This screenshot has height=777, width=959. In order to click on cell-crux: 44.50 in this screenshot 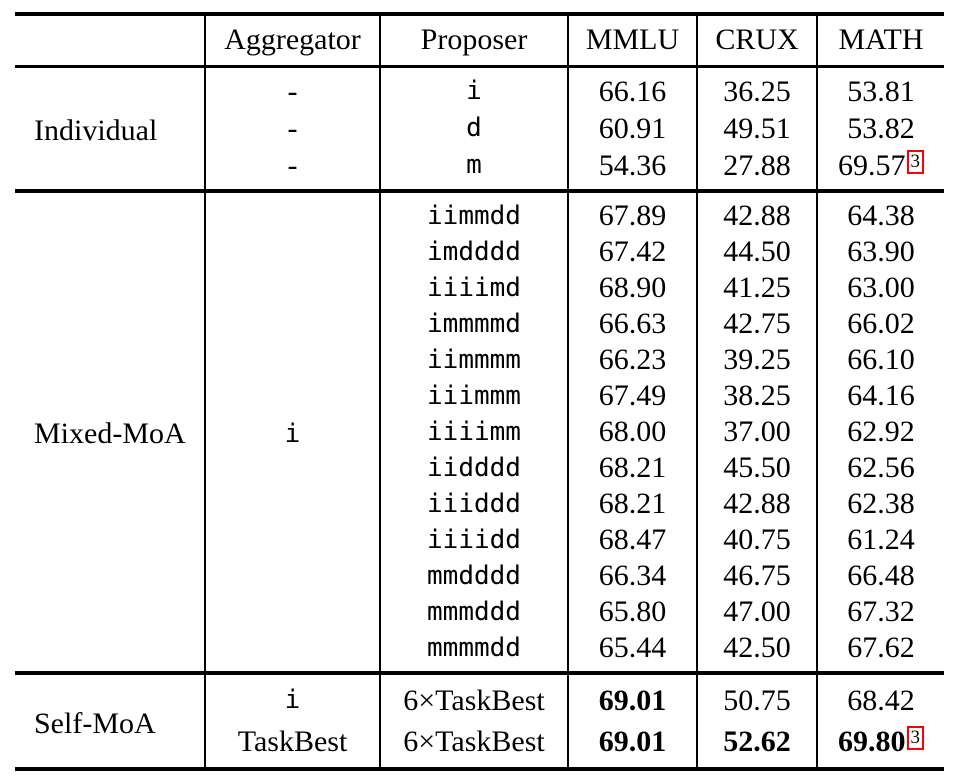, I will do `click(756, 251)`.